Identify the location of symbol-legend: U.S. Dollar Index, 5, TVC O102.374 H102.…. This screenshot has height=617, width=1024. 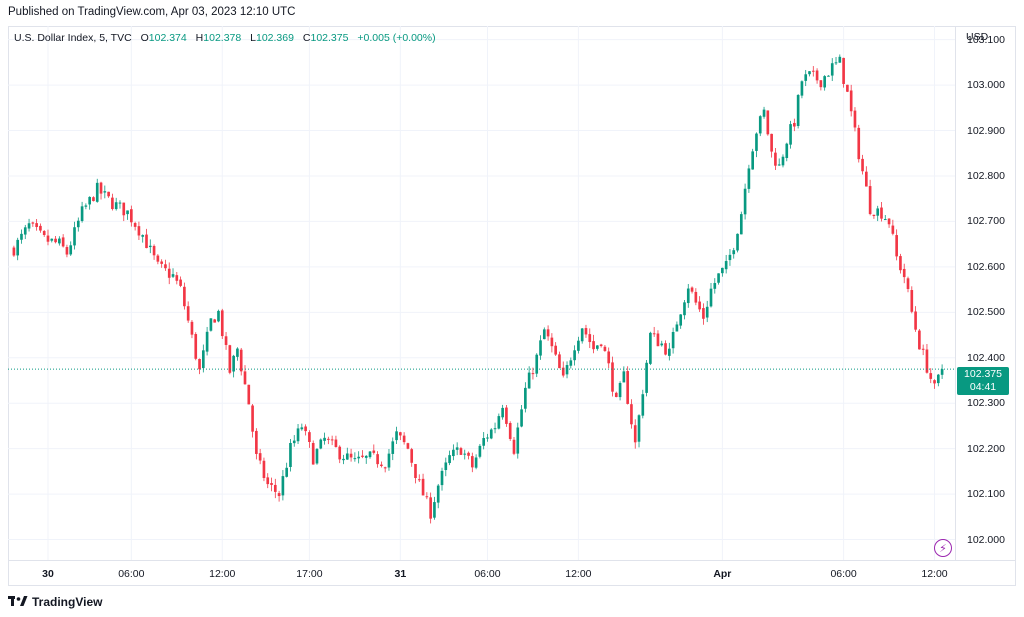
(225, 38).